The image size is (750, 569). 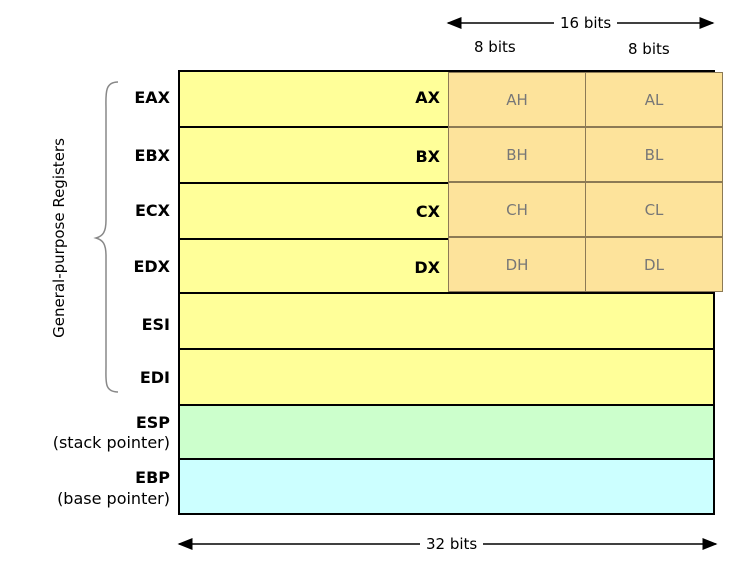 What do you see at coordinates (151, 266) in the screenshot?
I see `label-edx: EDX` at bounding box center [151, 266].